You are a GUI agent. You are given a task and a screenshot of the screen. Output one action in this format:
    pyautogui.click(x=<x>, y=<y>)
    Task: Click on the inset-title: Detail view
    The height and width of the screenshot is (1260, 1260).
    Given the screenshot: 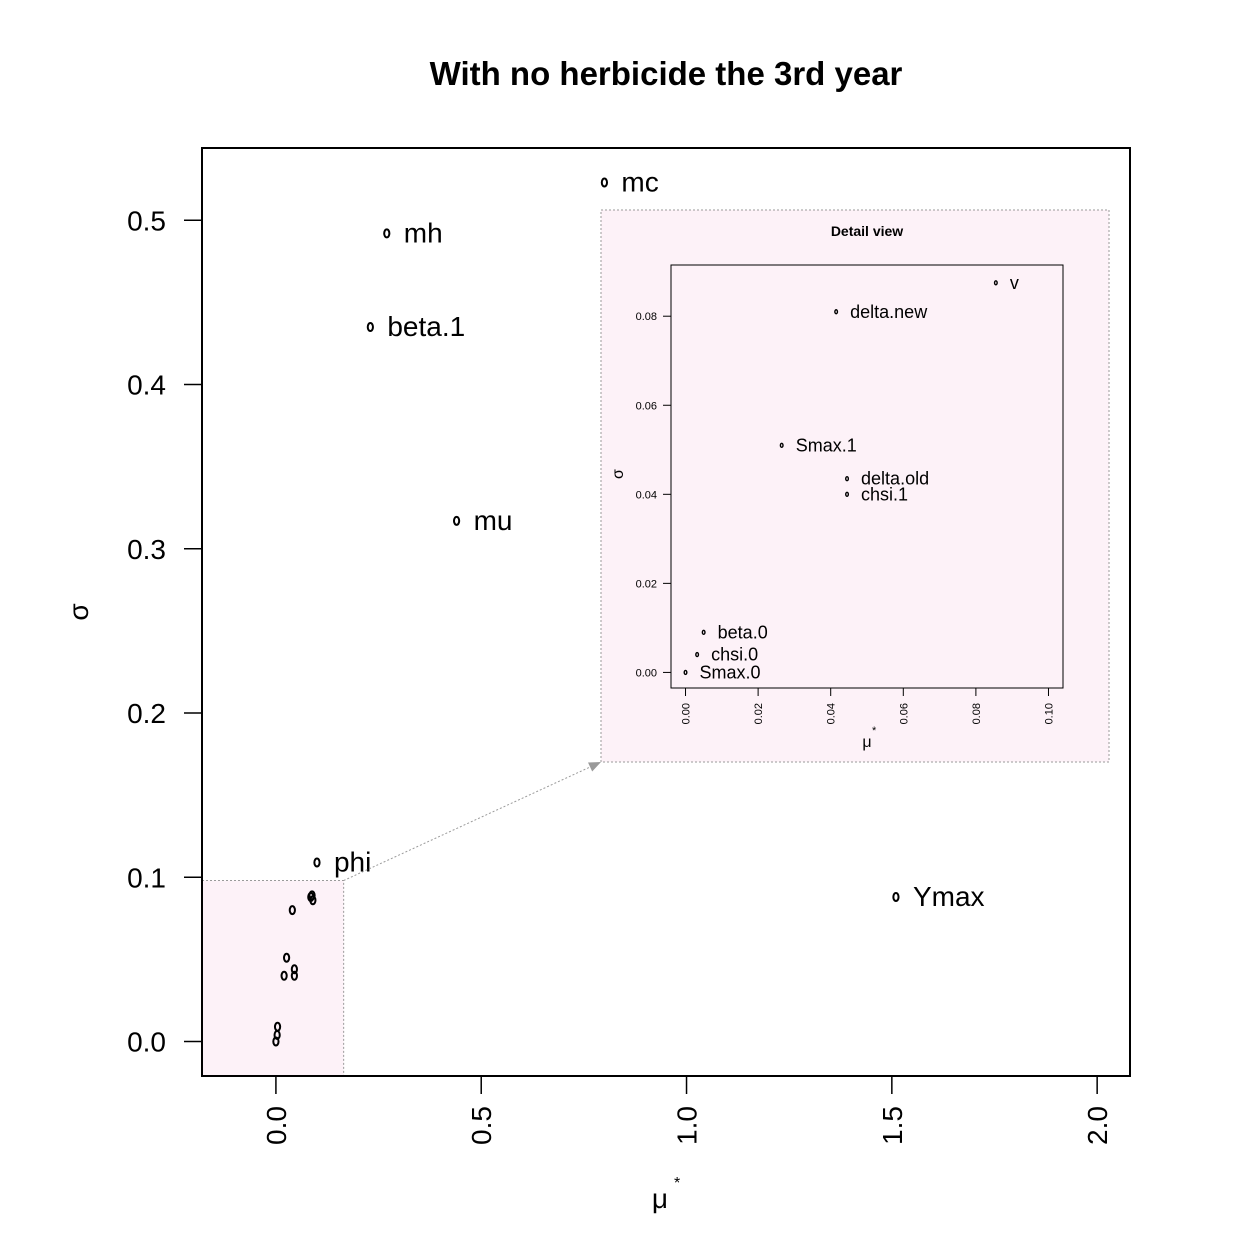 What is the action you would take?
    pyautogui.click(x=867, y=231)
    